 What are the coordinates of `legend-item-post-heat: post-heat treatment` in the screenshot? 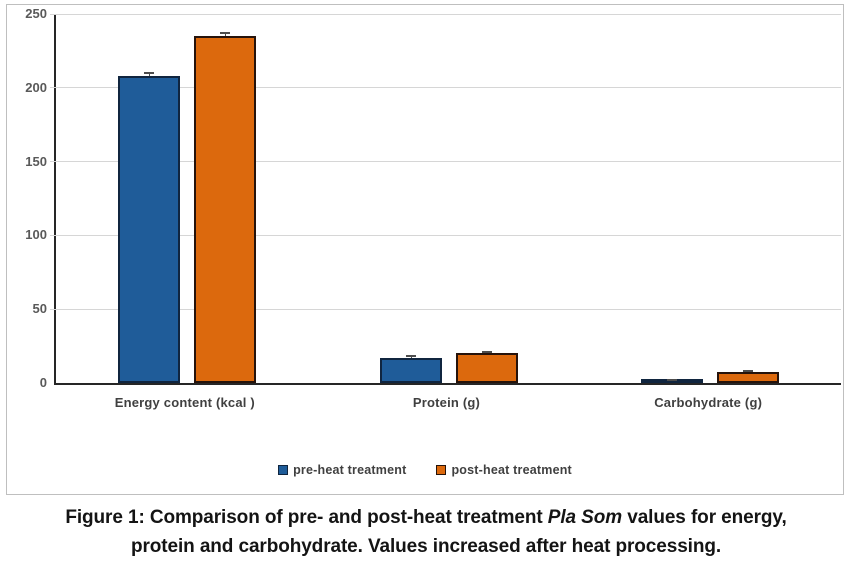 It's located at (504, 470).